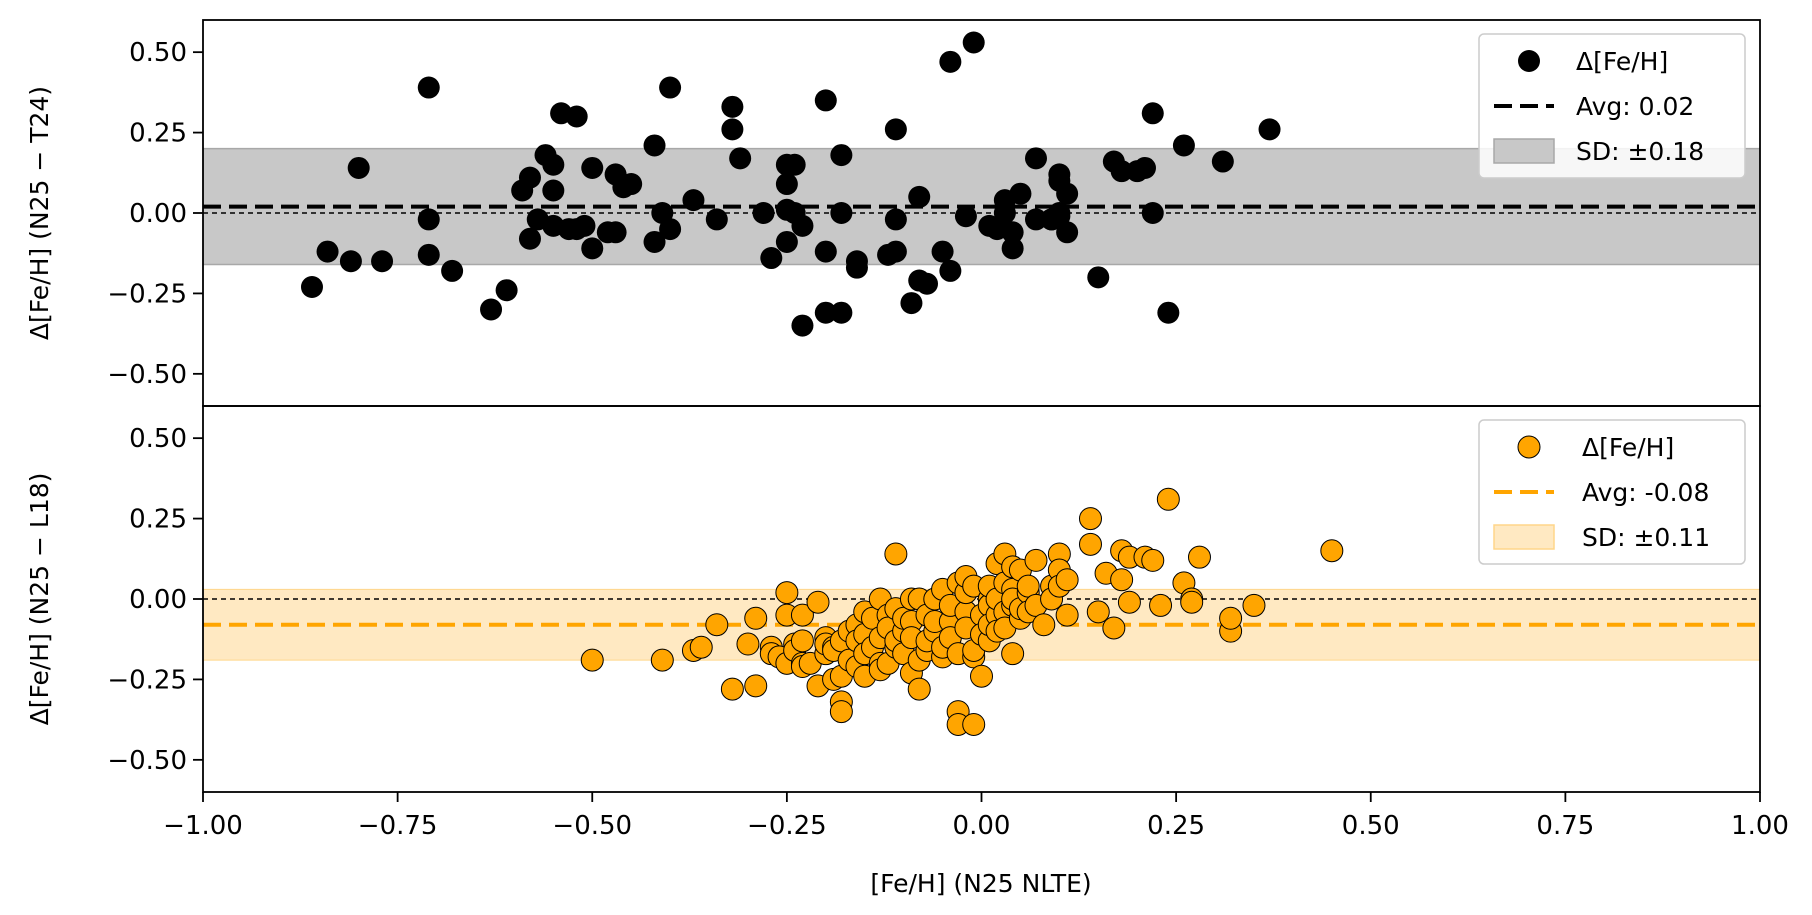 The image size is (1812, 915). Describe the element at coordinates (158, 520) in the screenshot. I see `bot-y-tick-label: 0.25` at that location.